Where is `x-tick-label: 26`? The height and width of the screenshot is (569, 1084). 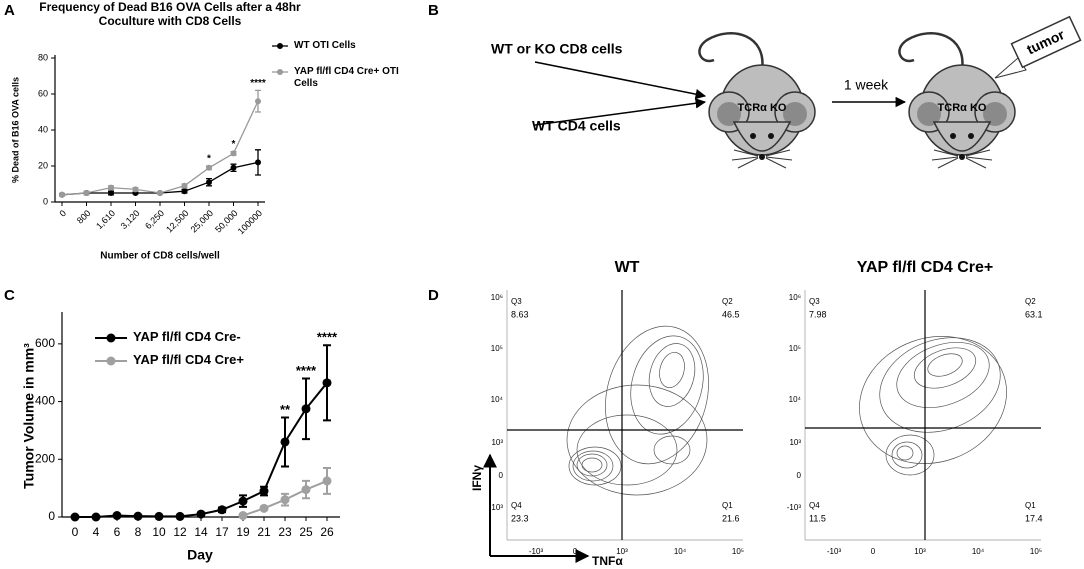
x-tick-label: 26 is located at coordinates (327, 532).